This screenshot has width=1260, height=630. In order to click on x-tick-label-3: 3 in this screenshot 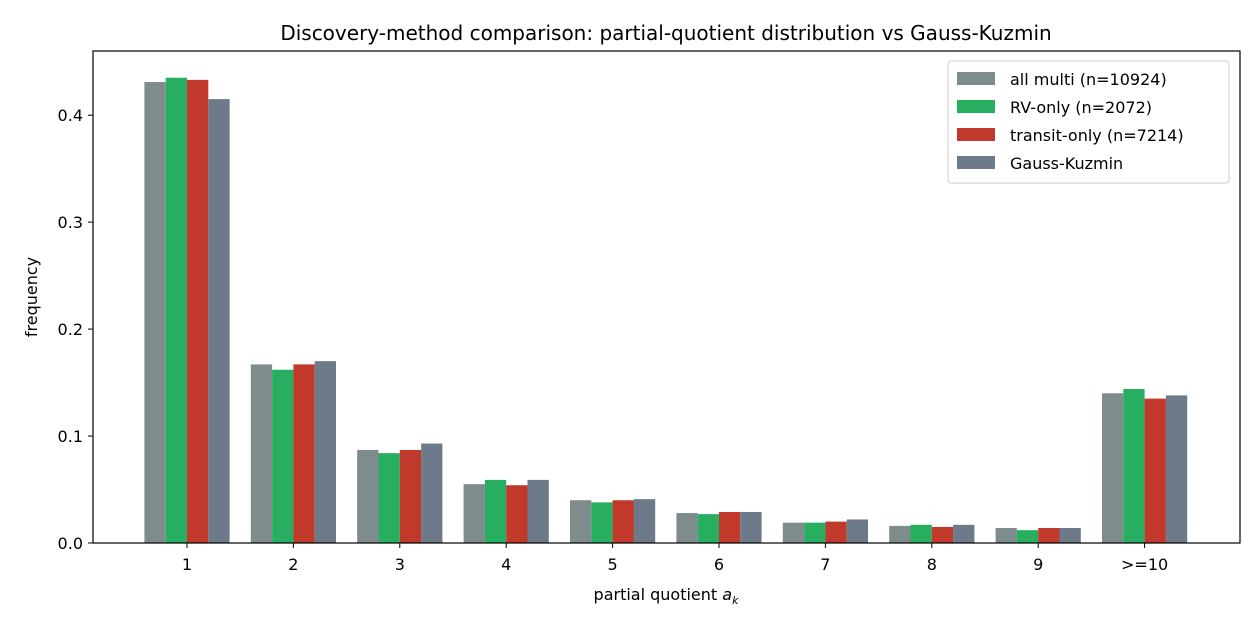, I will do `click(400, 564)`.